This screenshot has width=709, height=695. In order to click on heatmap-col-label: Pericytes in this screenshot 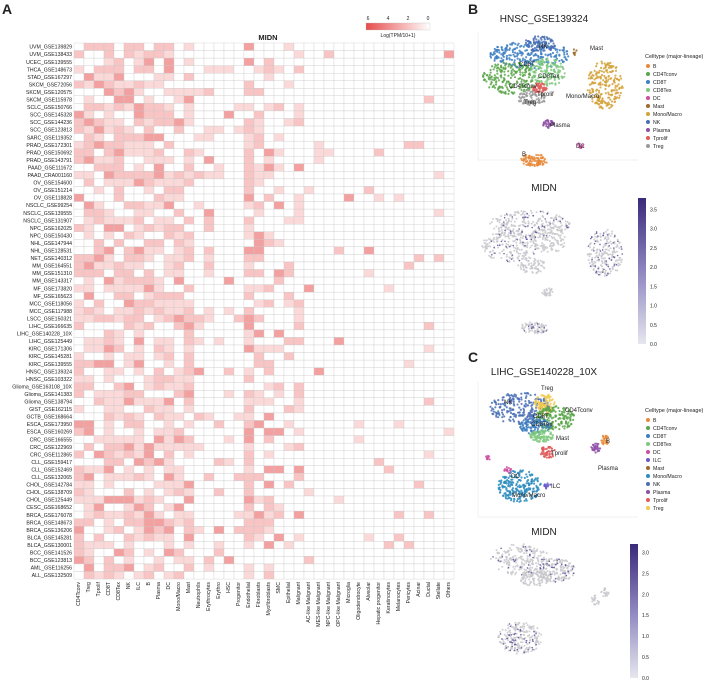, I will do `click(409, 593)`.